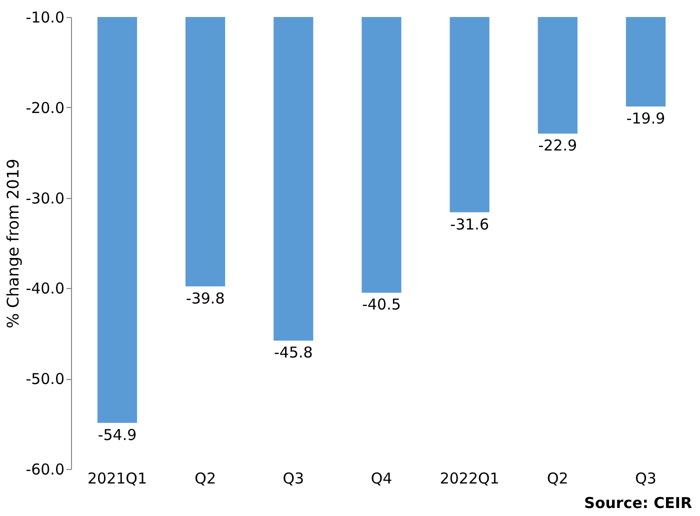  What do you see at coordinates (470, 479) in the screenshot?
I see `x-tick-label: 2022Q1` at bounding box center [470, 479].